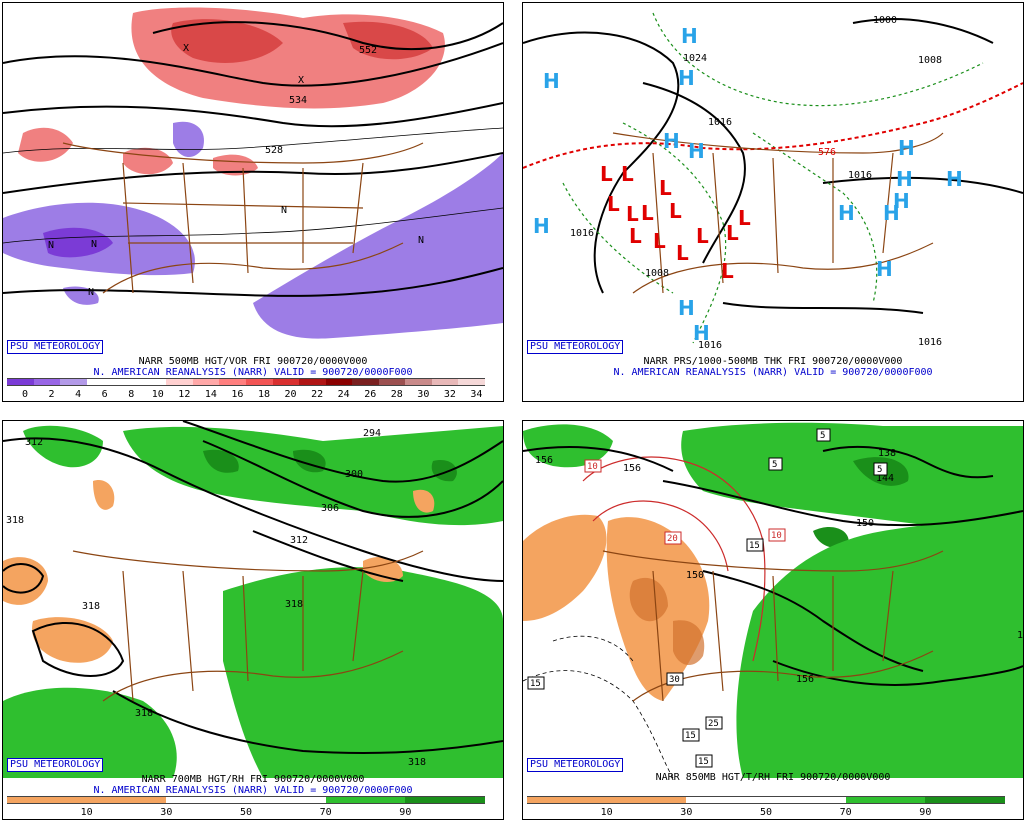 The width and height of the screenshot is (1024, 820). I want to click on svg-text: 10, so click(592, 467).